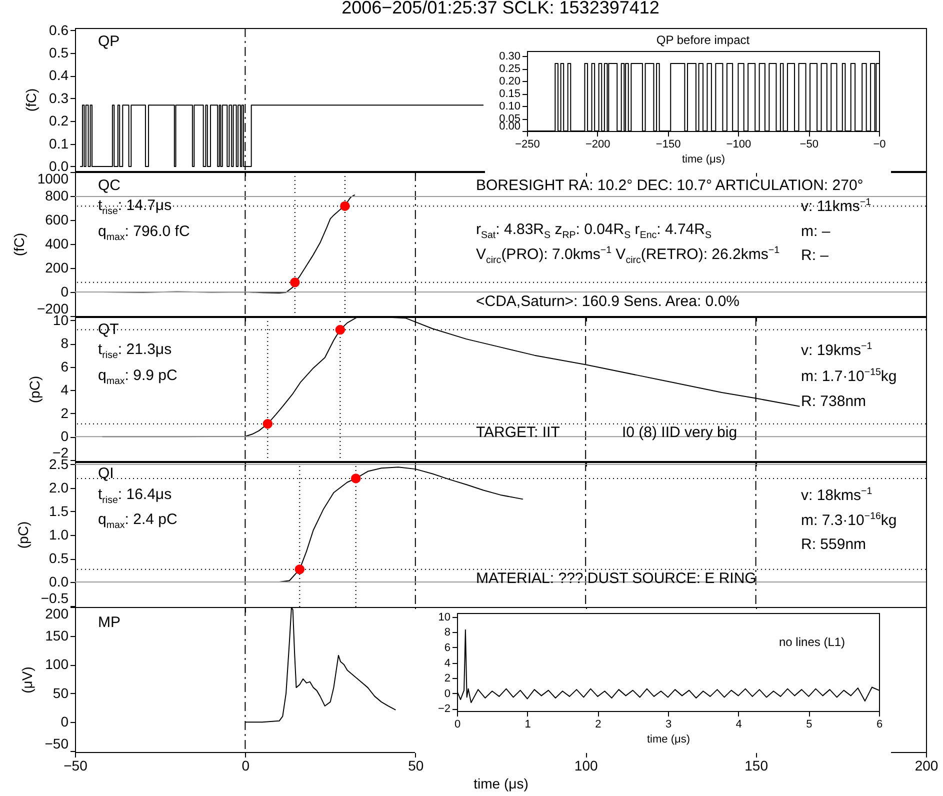  Describe the element at coordinates (809, 724) in the screenshot. I see `x-tick-label: 5` at that location.